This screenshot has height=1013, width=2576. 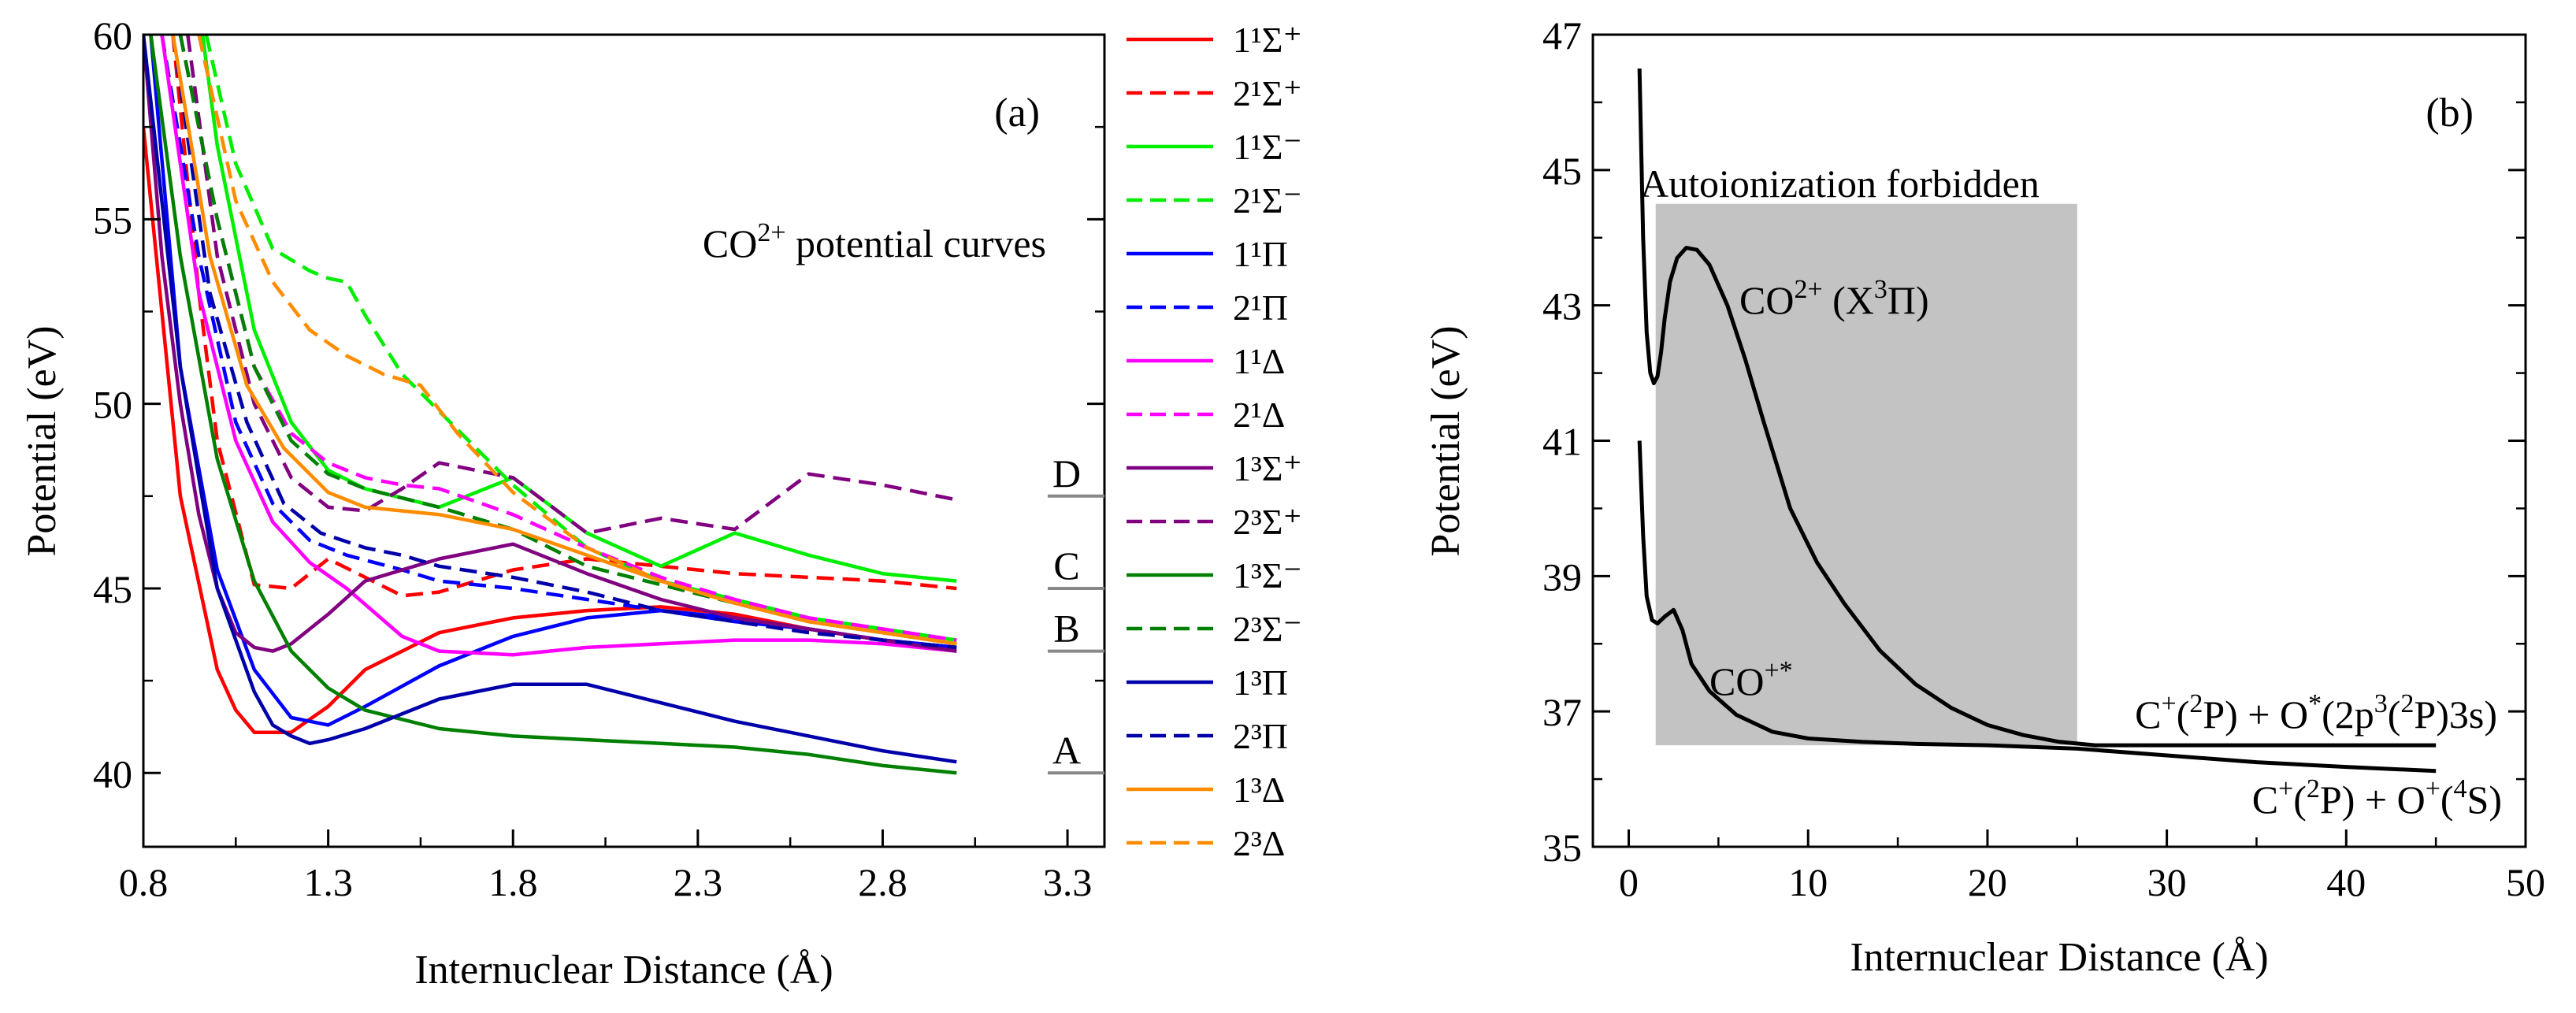 I want to click on u8: 4, so click(x=2460, y=789).